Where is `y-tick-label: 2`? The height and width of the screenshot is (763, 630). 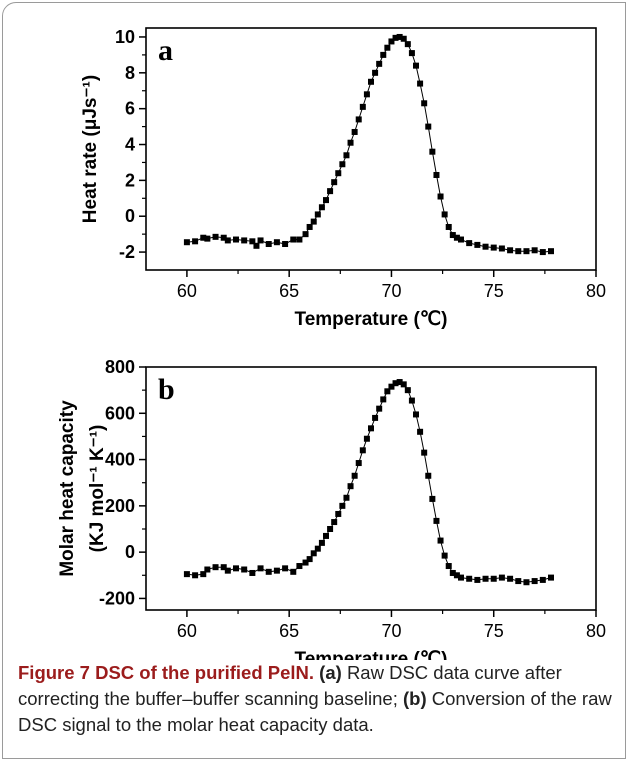
y-tick-label: 2 is located at coordinates (130, 180).